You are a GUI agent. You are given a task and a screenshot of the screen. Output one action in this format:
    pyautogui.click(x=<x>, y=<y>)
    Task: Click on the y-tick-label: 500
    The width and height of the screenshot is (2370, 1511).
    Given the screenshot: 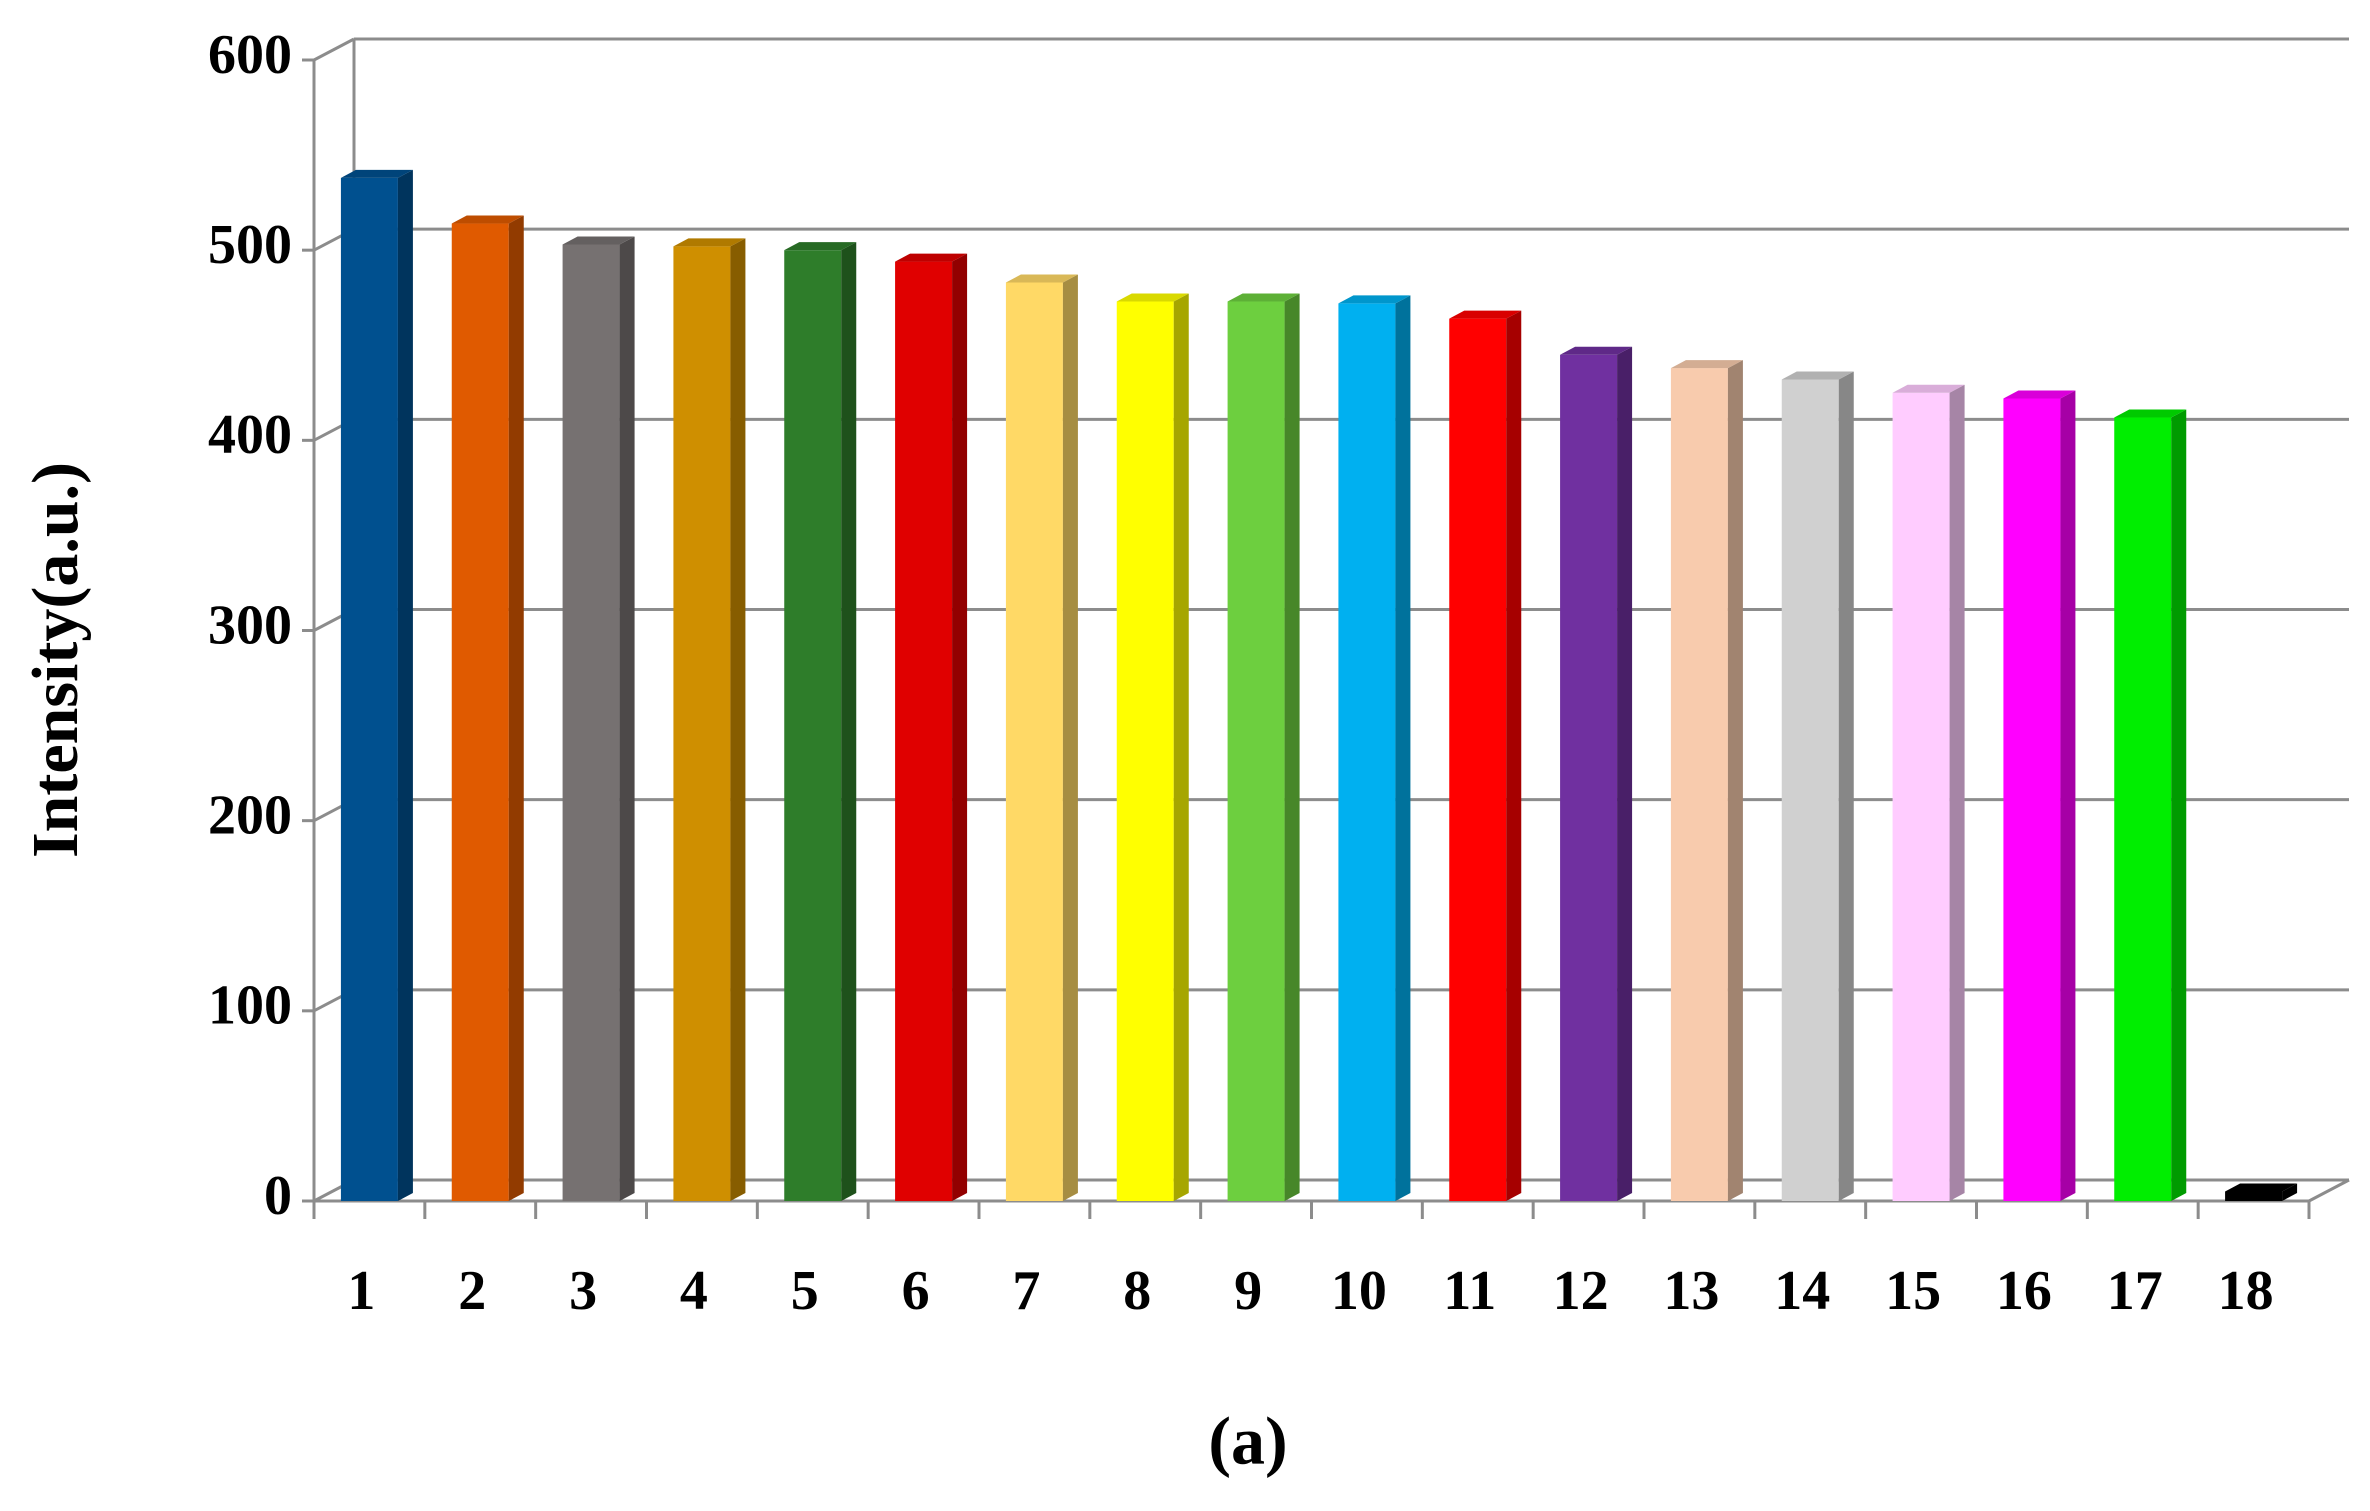 What is the action you would take?
    pyautogui.click(x=250, y=245)
    